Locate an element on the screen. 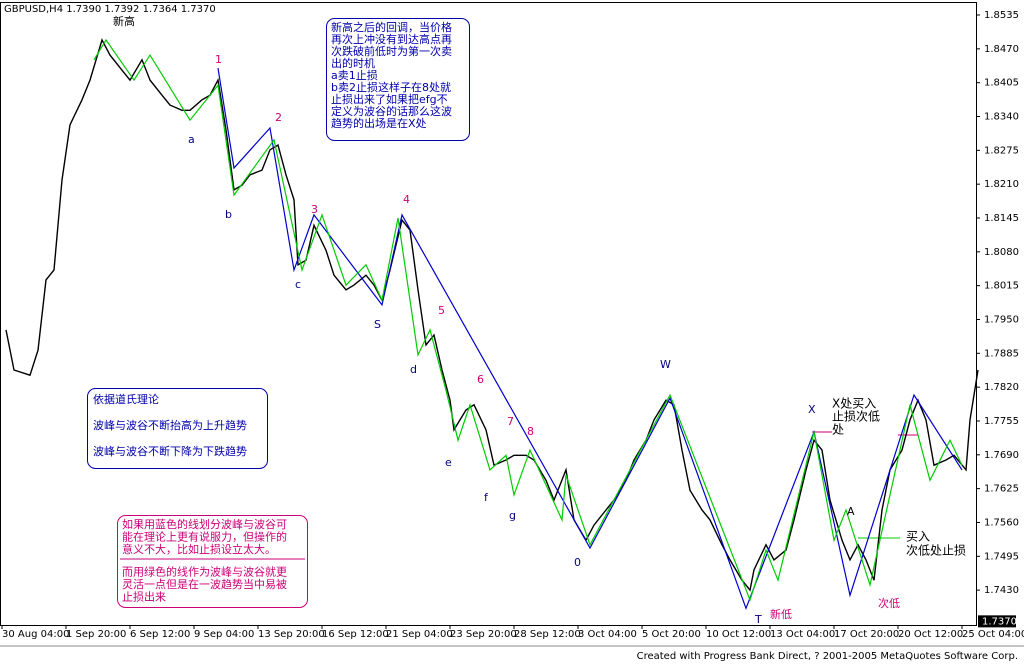 The height and width of the screenshot is (664, 1024). note-line: 止损出来 is located at coordinates (144, 597).